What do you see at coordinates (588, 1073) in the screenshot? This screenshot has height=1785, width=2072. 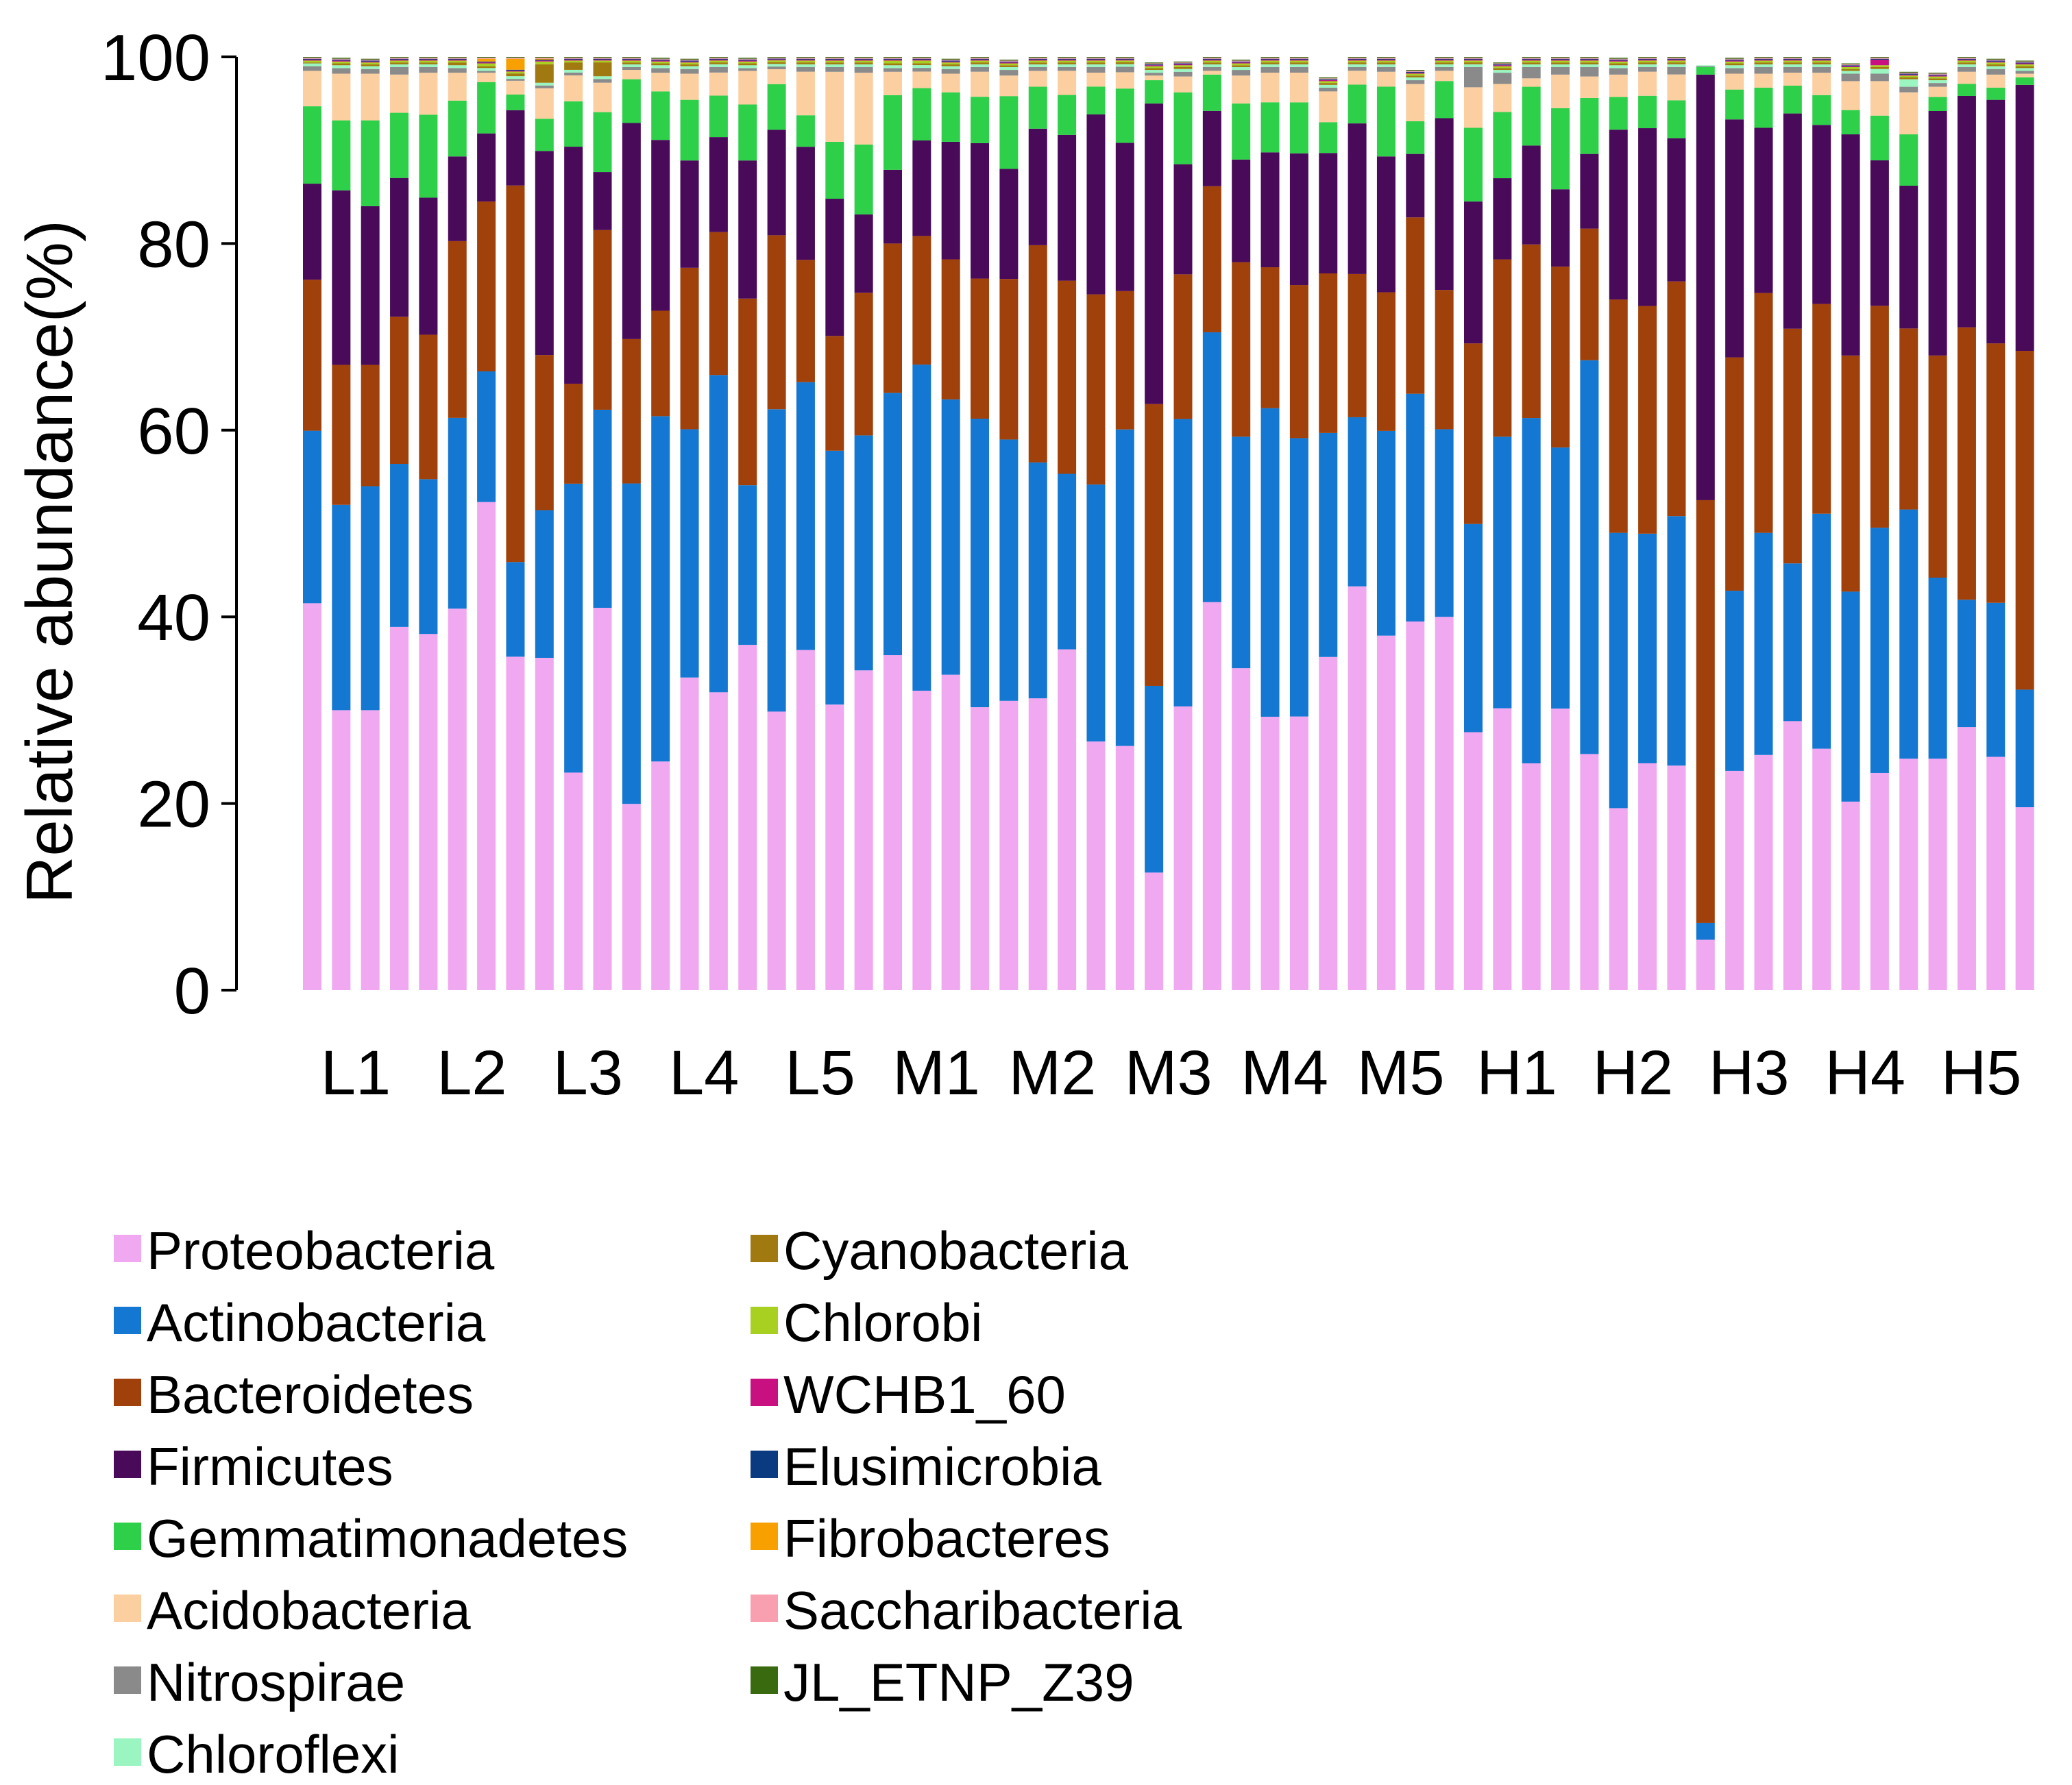 I see `x-group-label-l3: L3` at bounding box center [588, 1073].